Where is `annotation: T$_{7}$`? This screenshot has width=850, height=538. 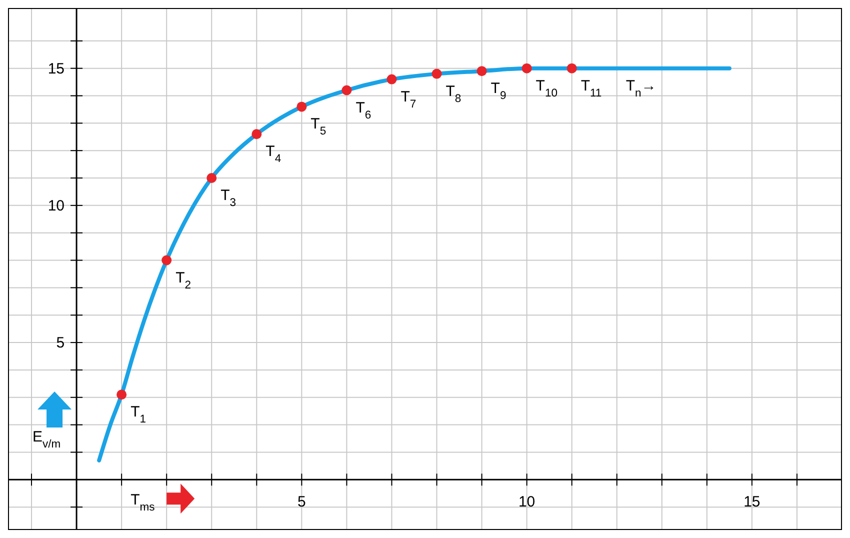
annotation: T$_{7}$ is located at coordinates (408, 99).